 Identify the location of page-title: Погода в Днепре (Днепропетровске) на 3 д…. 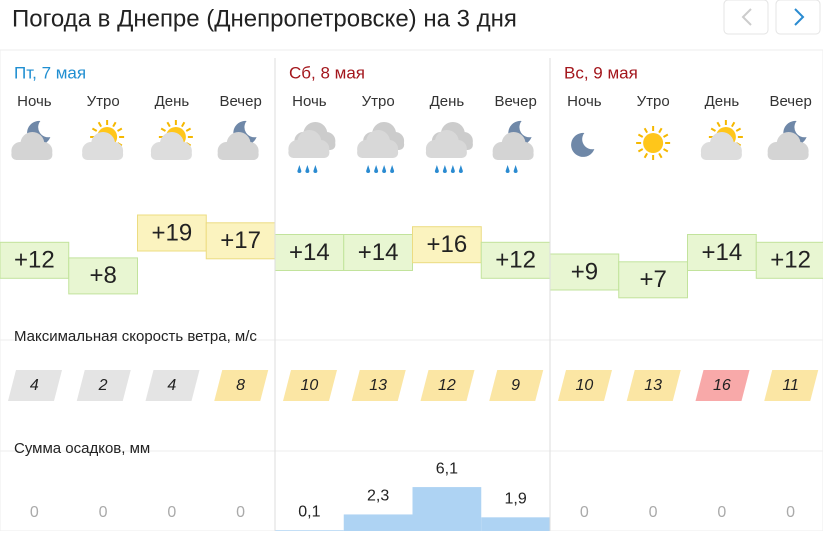
(264, 18).